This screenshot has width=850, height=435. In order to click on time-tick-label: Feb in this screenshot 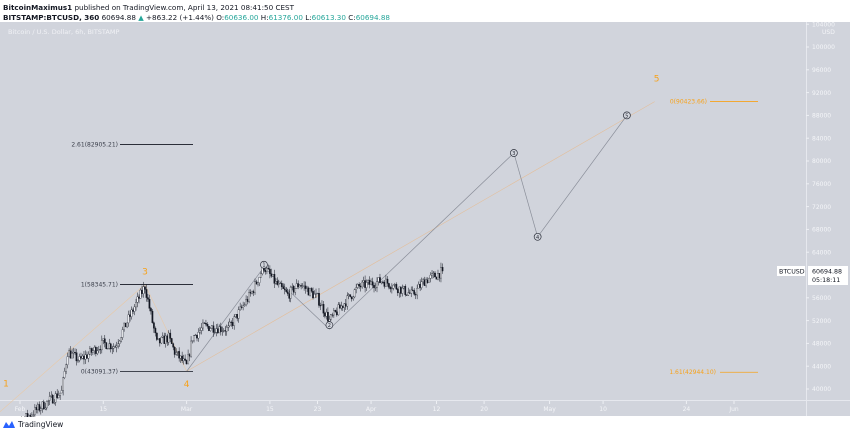, I will do `click(20, 409)`.